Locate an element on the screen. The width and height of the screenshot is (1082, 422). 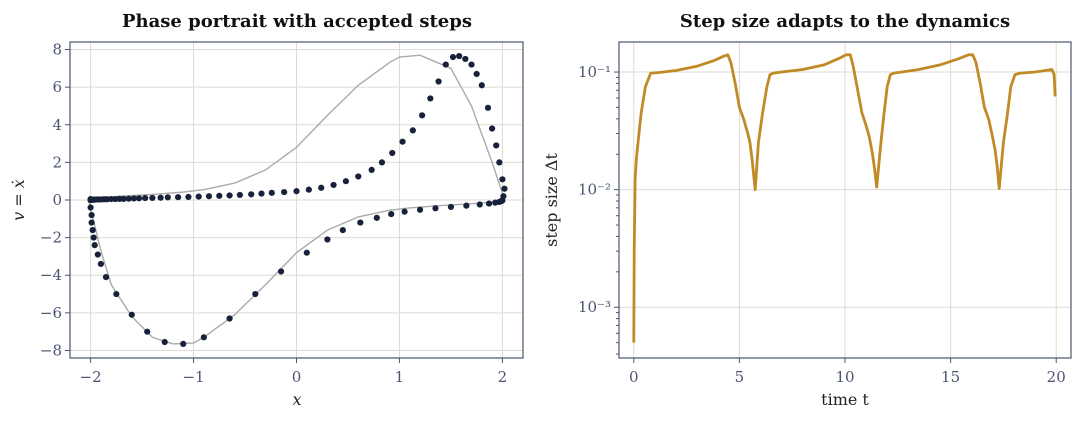
phase-y-tick-label: 4 is located at coordinates (57, 125).